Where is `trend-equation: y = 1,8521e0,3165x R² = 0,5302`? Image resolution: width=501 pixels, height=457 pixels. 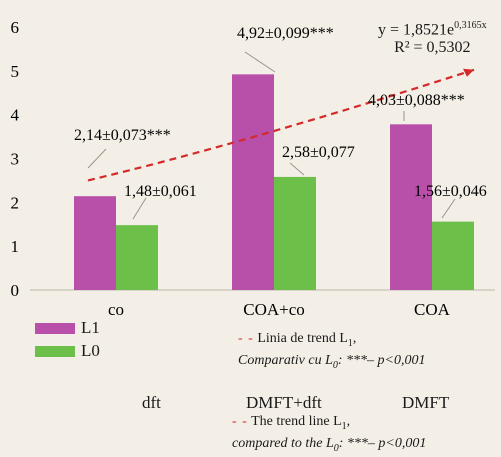
trend-equation: y = 1,8521e0,3165x R² = 0,5302 is located at coordinates (432, 38).